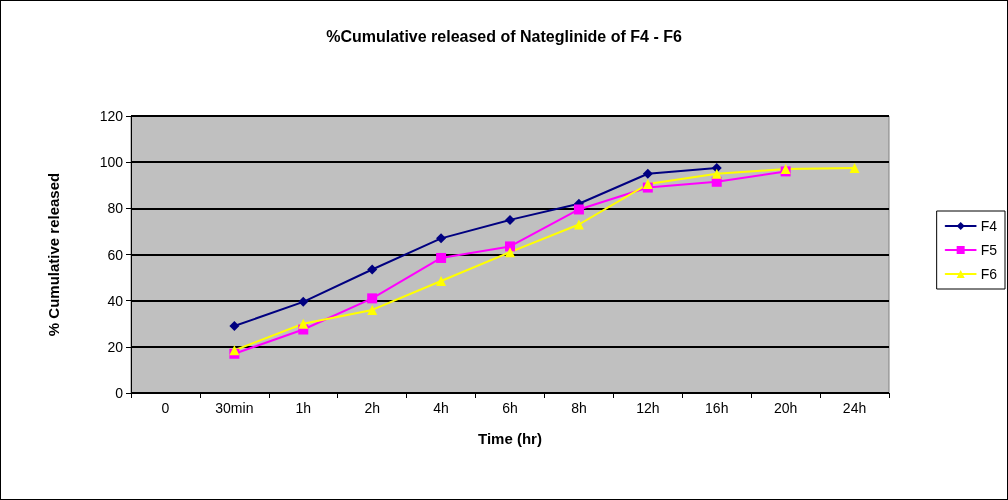 This screenshot has width=1008, height=500. What do you see at coordinates (53, 254) in the screenshot?
I see `y-axis-title: % Cumulative released` at bounding box center [53, 254].